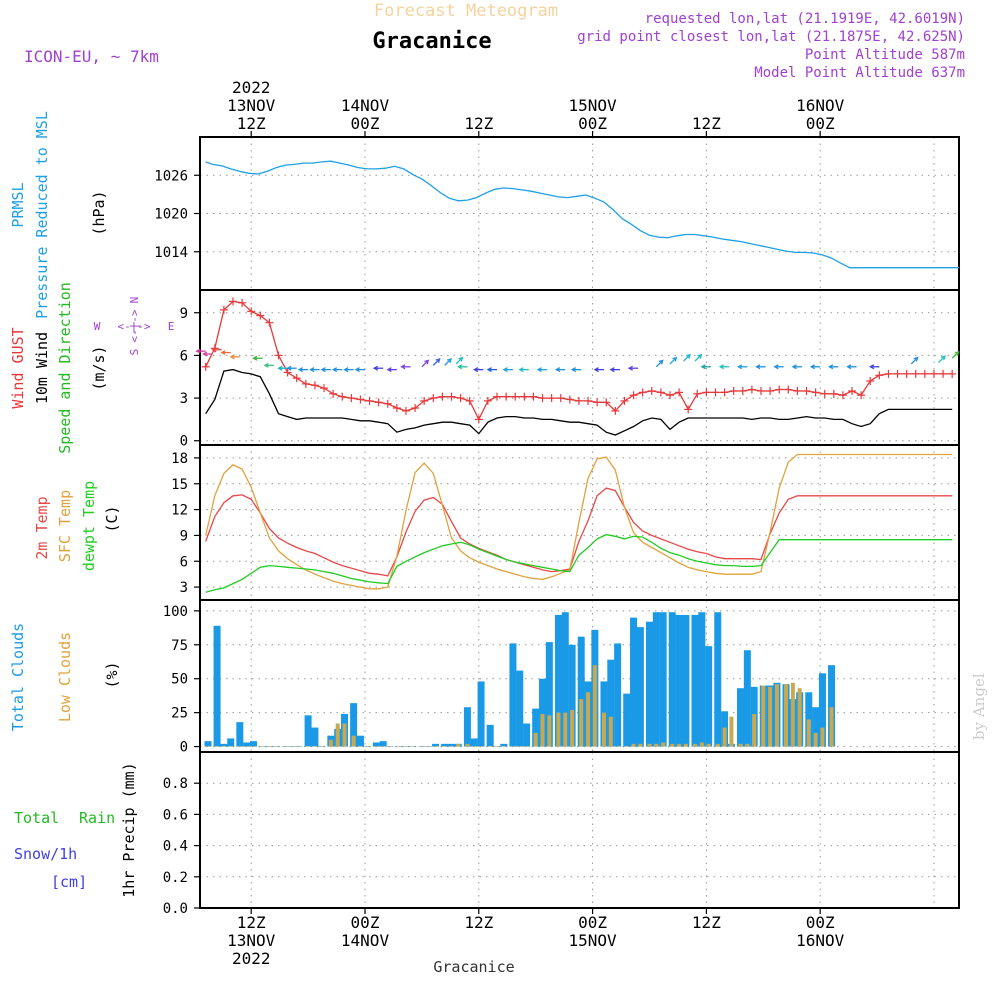 Image resolution: width=1000 pixels, height=1000 pixels. Describe the element at coordinates (42, 368) in the screenshot. I see `wind-10m-label: 10m Wind` at that location.